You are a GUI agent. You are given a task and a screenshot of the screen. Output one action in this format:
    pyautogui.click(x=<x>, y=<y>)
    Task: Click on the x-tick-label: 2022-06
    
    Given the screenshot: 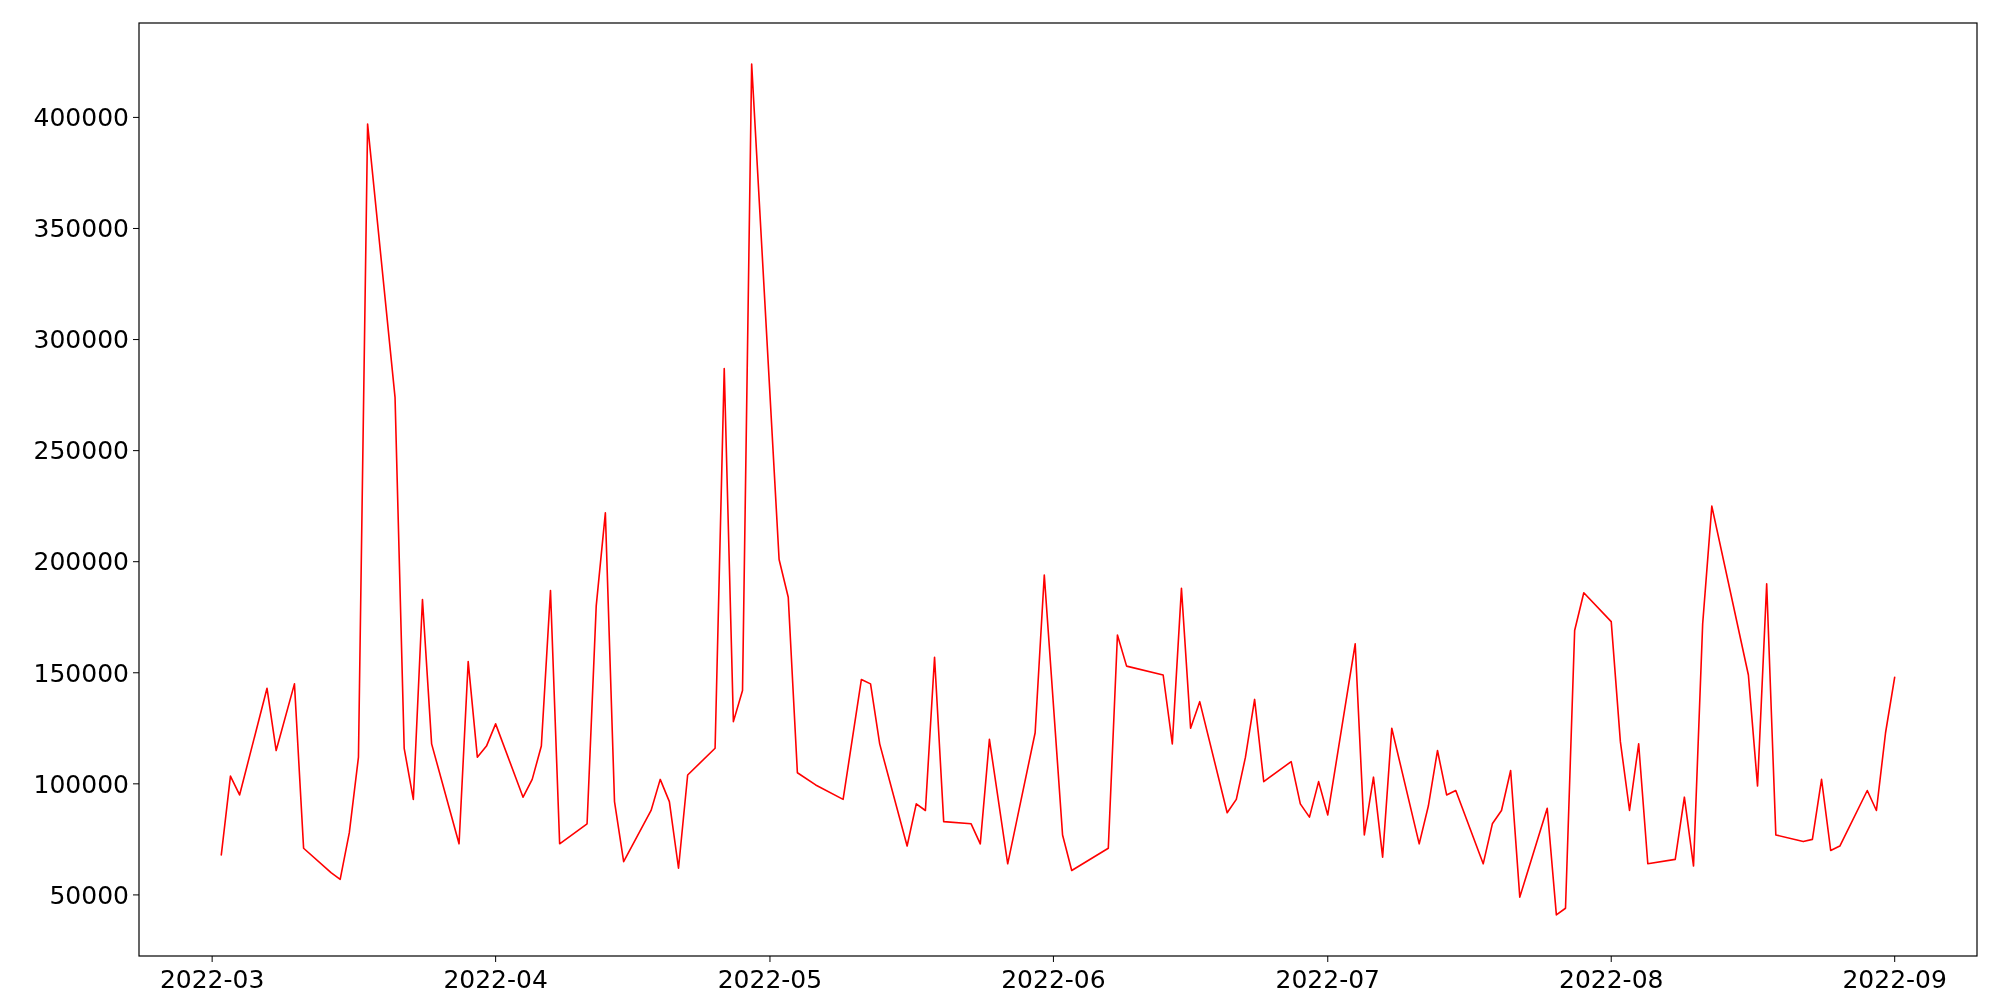 What is the action you would take?
    pyautogui.click(x=1053, y=979)
    